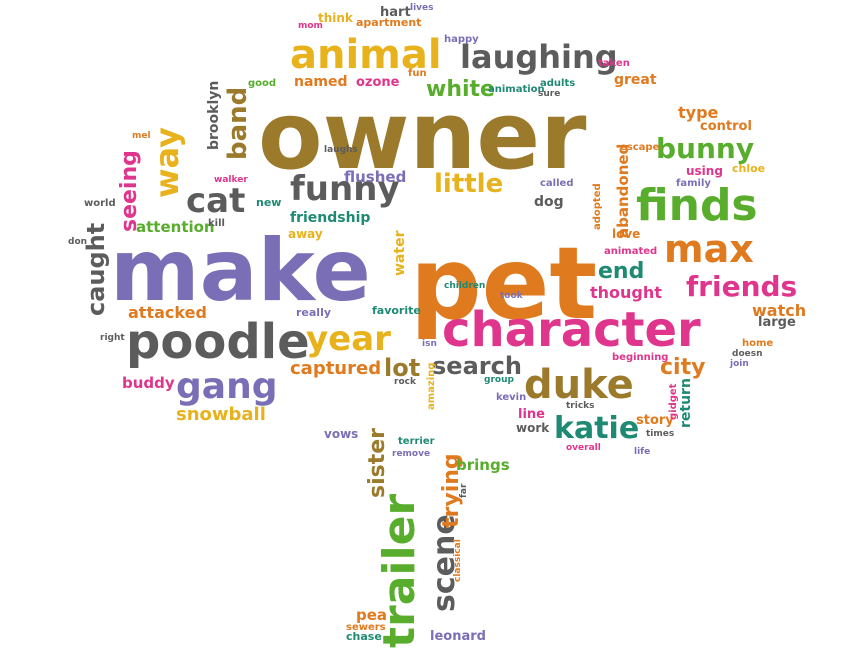 This screenshot has height=648, width=864. What do you see at coordinates (726, 126) in the screenshot?
I see `word-control: control` at bounding box center [726, 126].